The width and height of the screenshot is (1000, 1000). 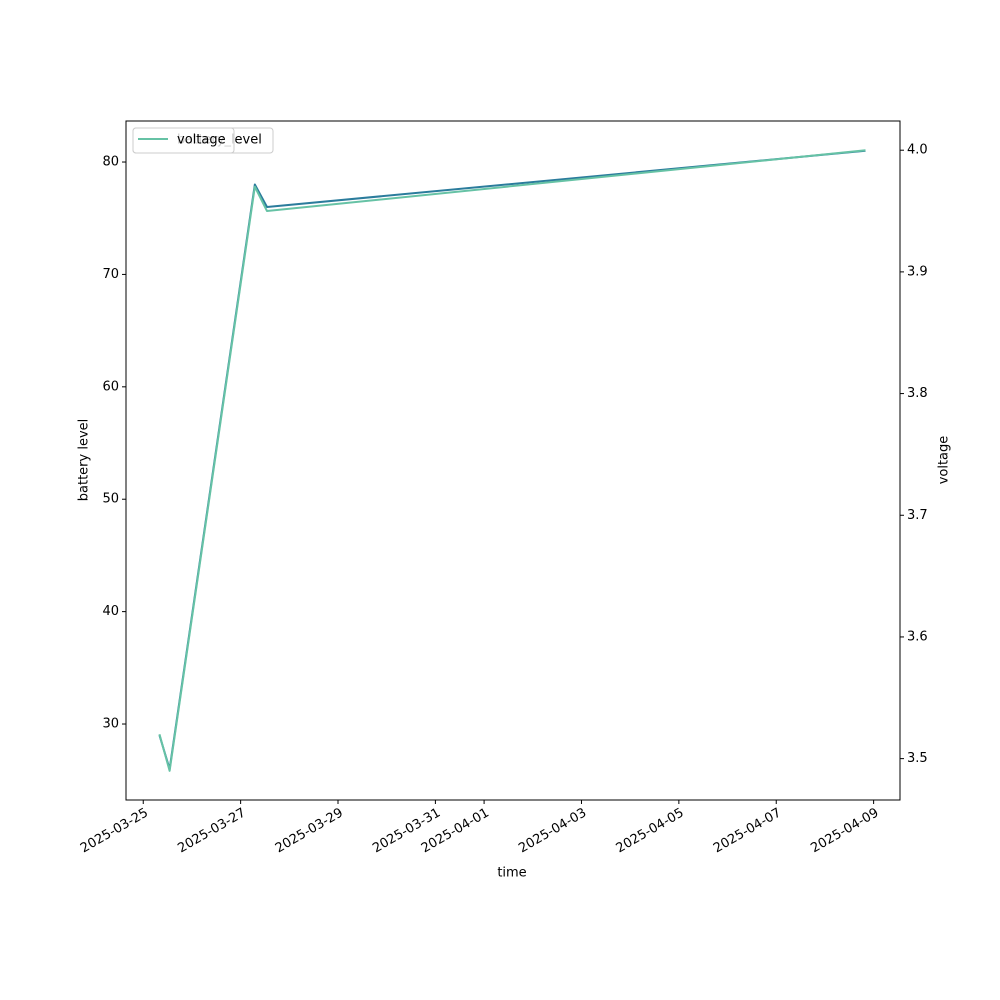 I want to click on y-axis-label: battery level, so click(x=84, y=460).